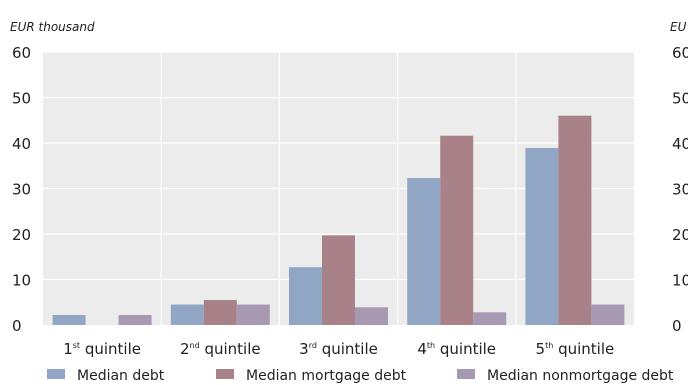 The width and height of the screenshot is (688, 385). I want to click on right-panel-tick-fragment: 40, so click(680, 144).